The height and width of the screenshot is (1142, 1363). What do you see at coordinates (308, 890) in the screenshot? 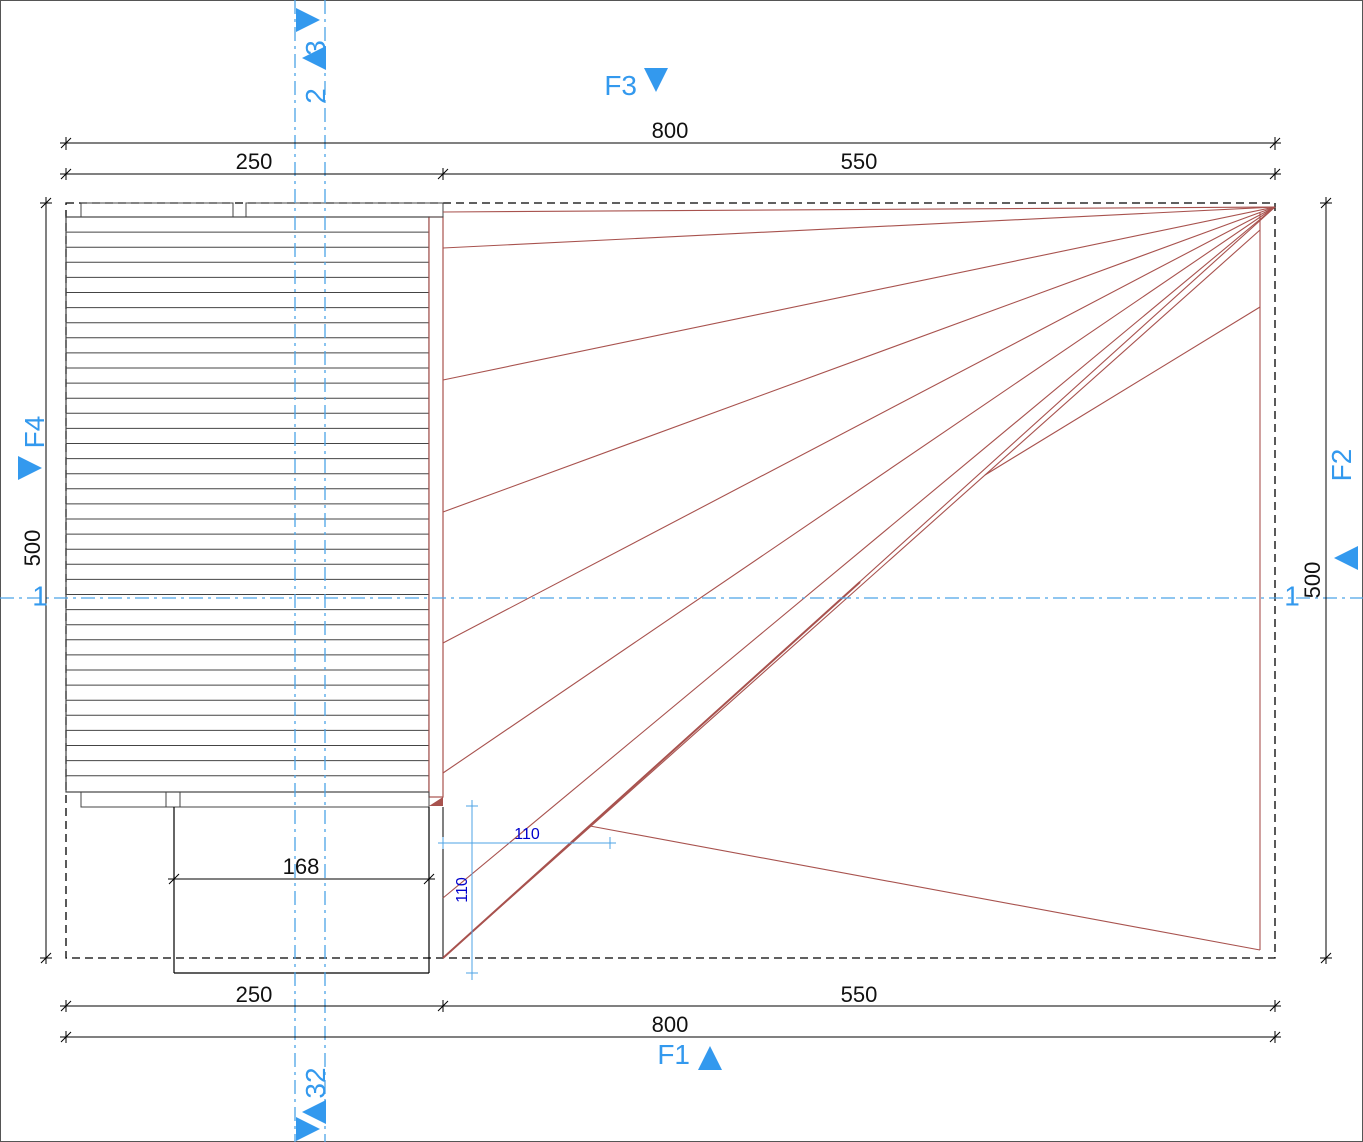
I see `step-block` at bounding box center [308, 890].